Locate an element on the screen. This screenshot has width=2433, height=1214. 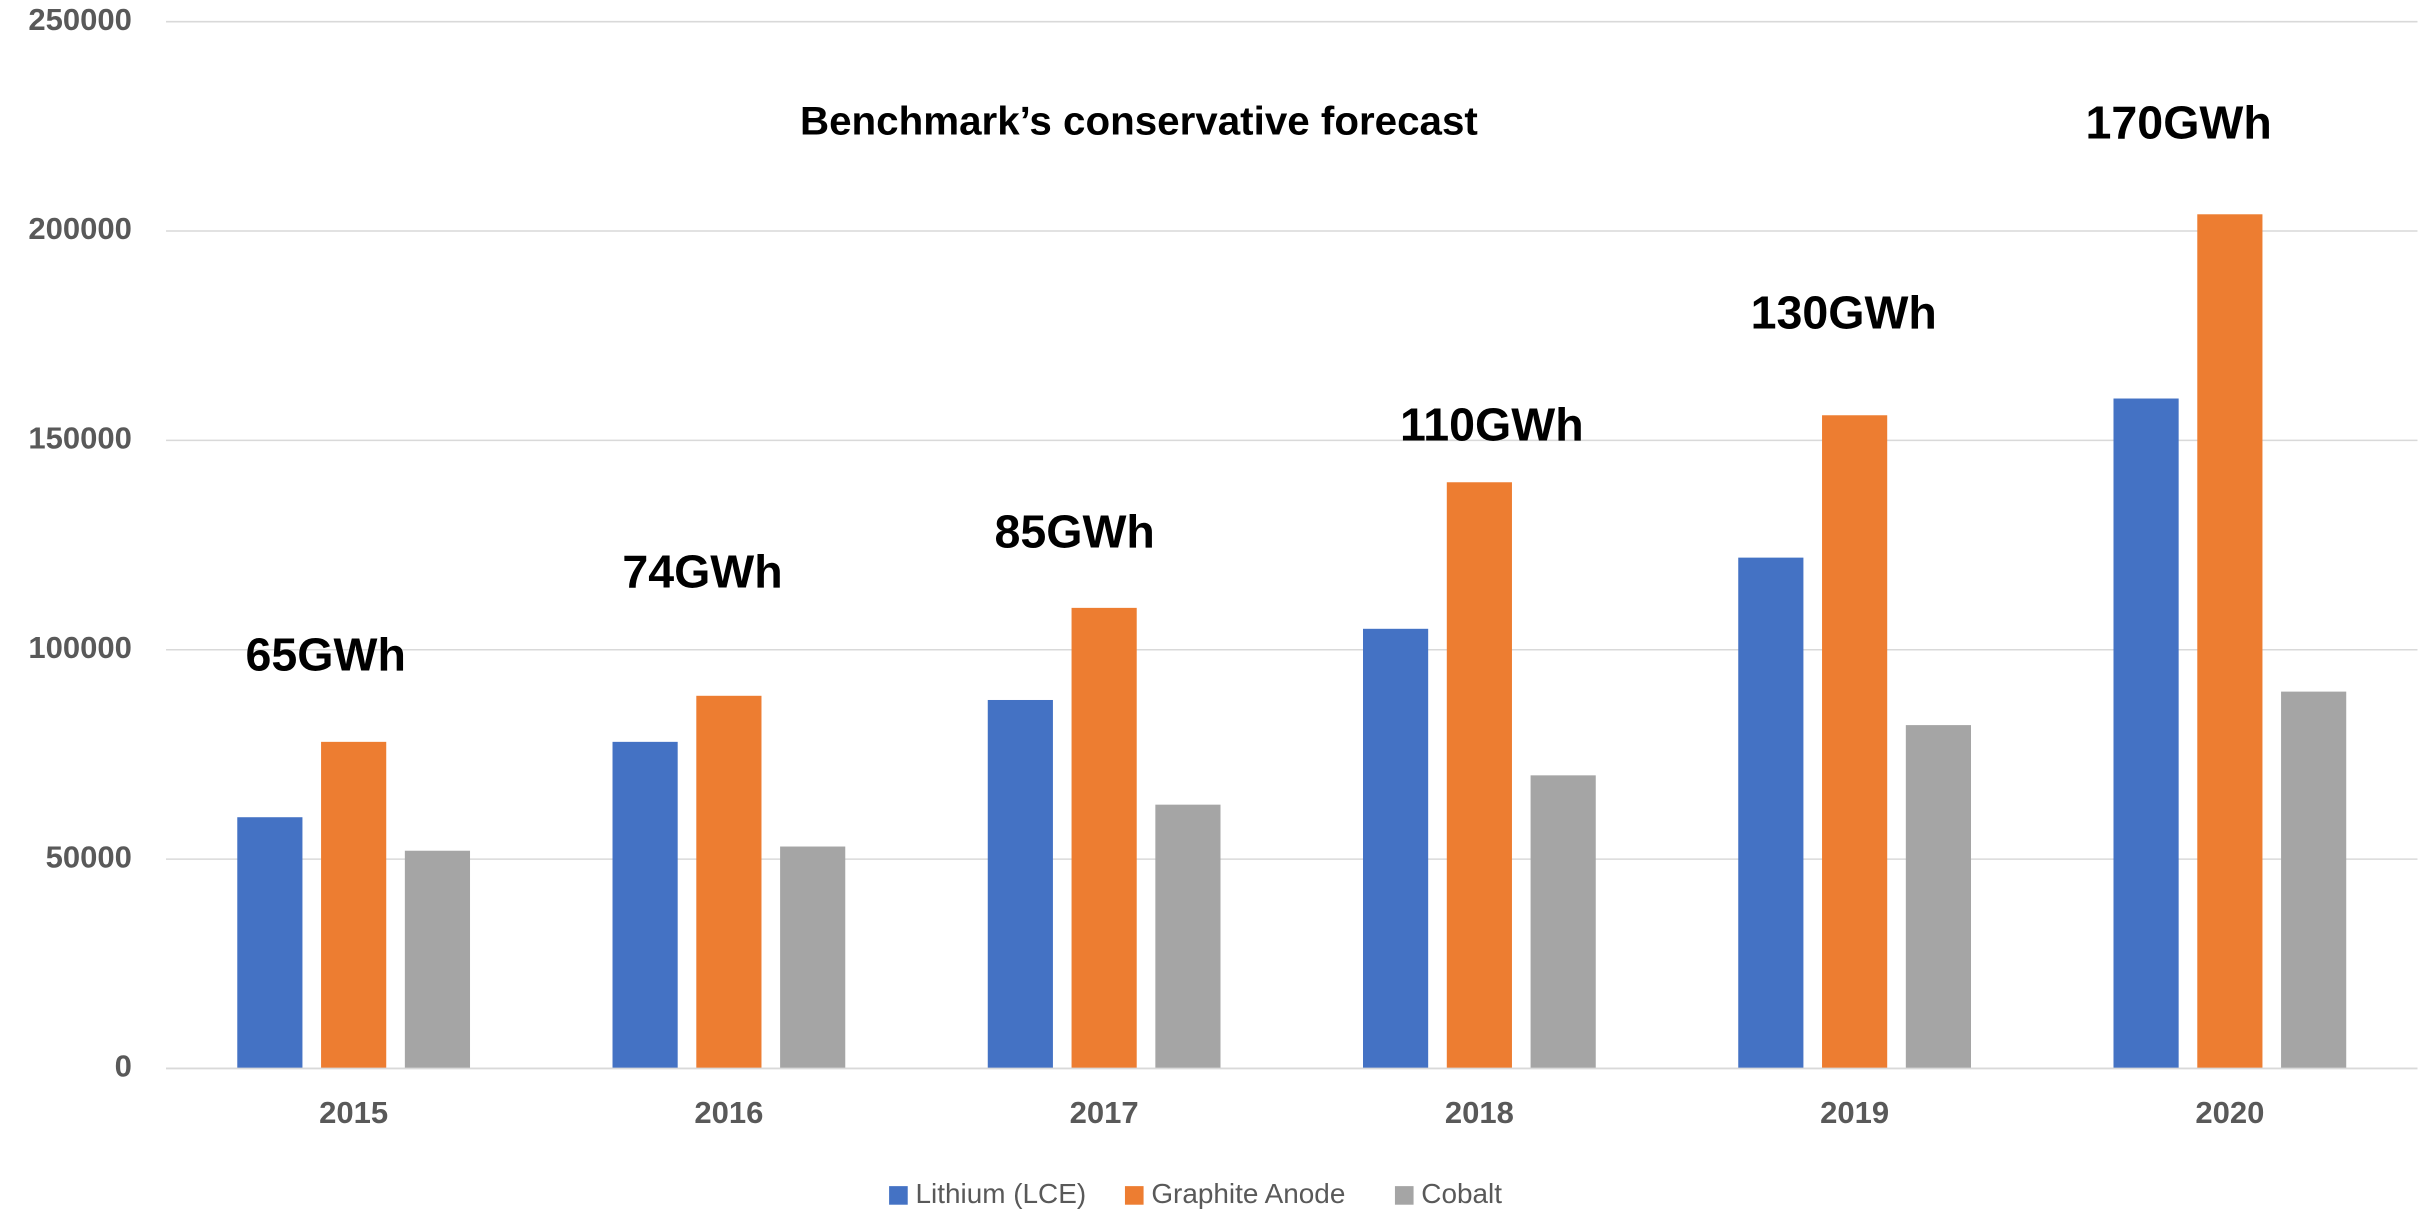
y-tick-label: 250000 is located at coordinates (80, 19).